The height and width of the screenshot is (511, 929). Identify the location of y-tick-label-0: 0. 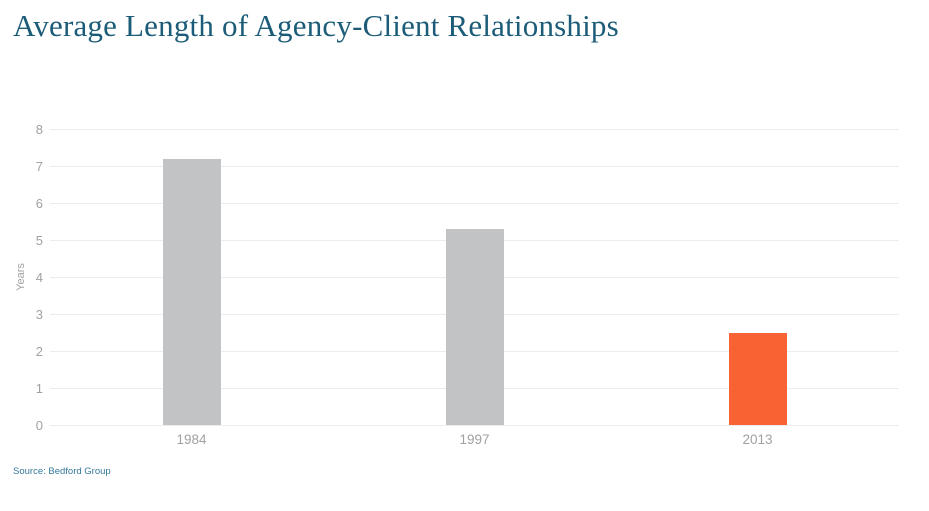
(39, 425).